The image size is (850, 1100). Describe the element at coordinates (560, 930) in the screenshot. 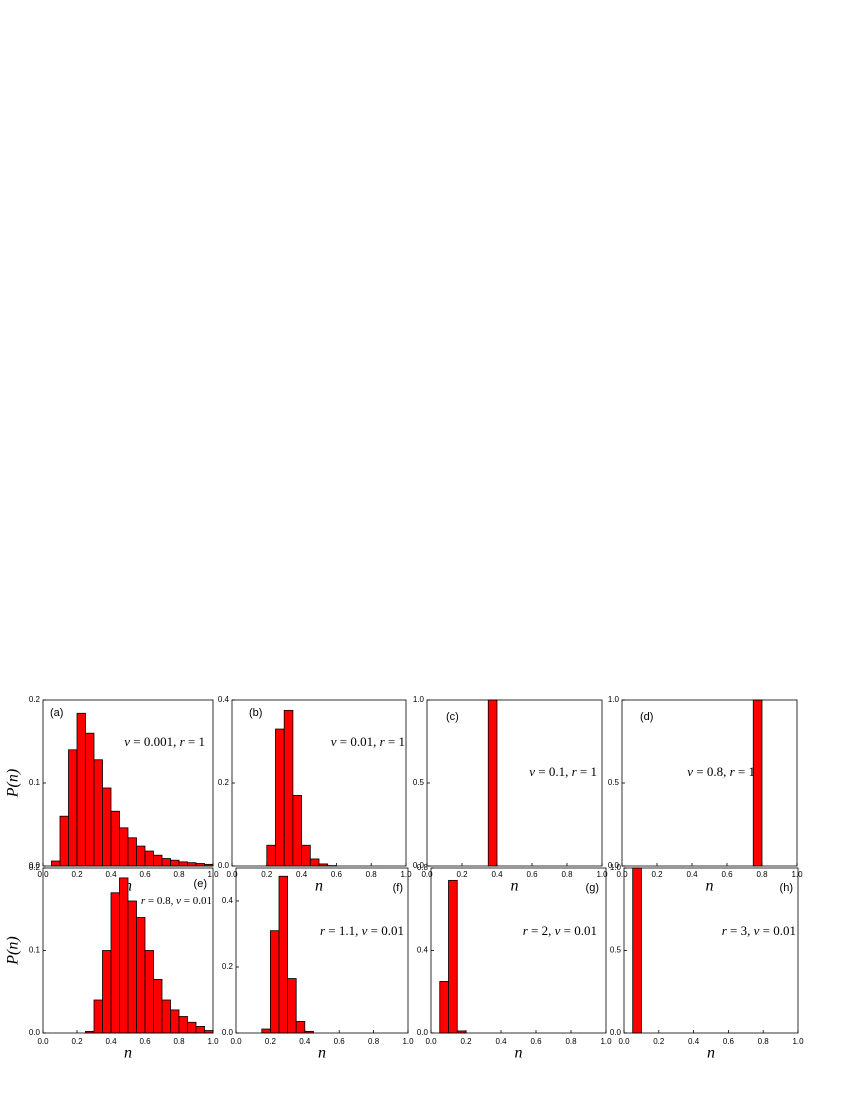

I see `annotation: r = 2, v = 0.01` at that location.